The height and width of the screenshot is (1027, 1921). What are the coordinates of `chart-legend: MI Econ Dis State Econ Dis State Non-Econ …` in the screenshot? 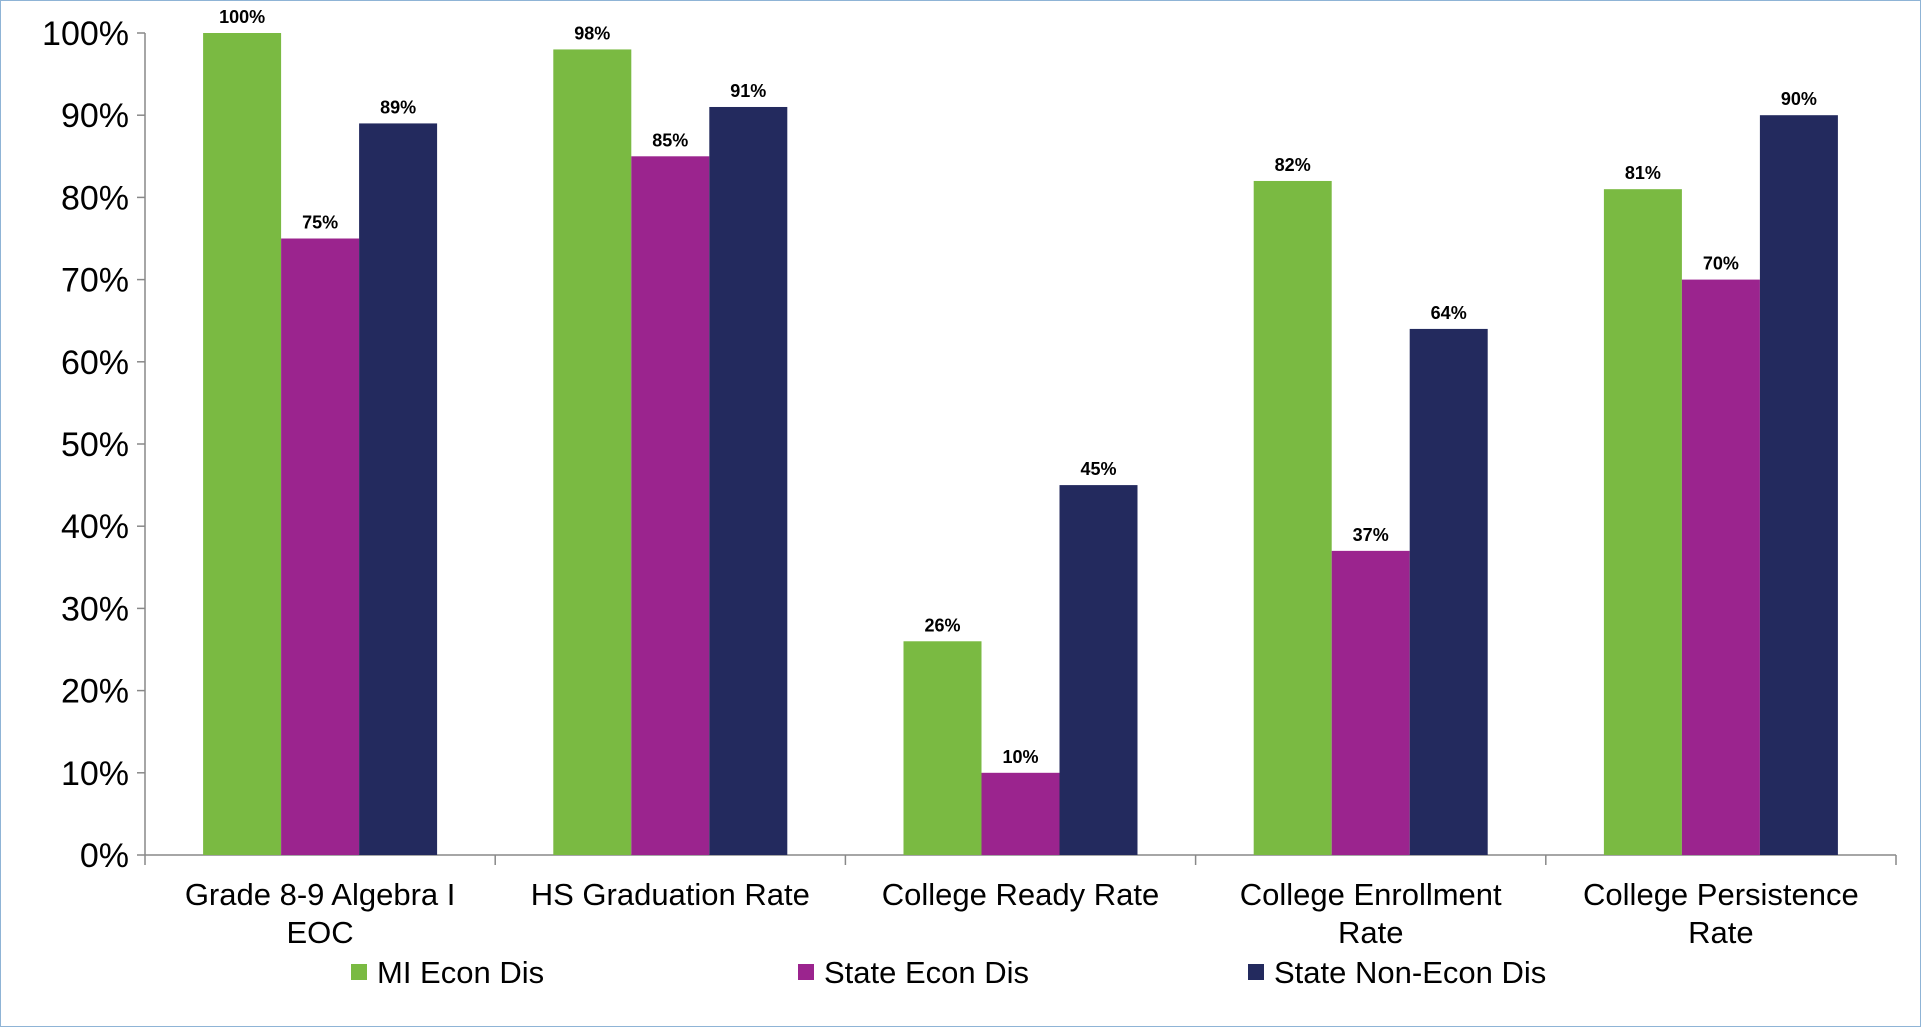 It's located at (948, 972).